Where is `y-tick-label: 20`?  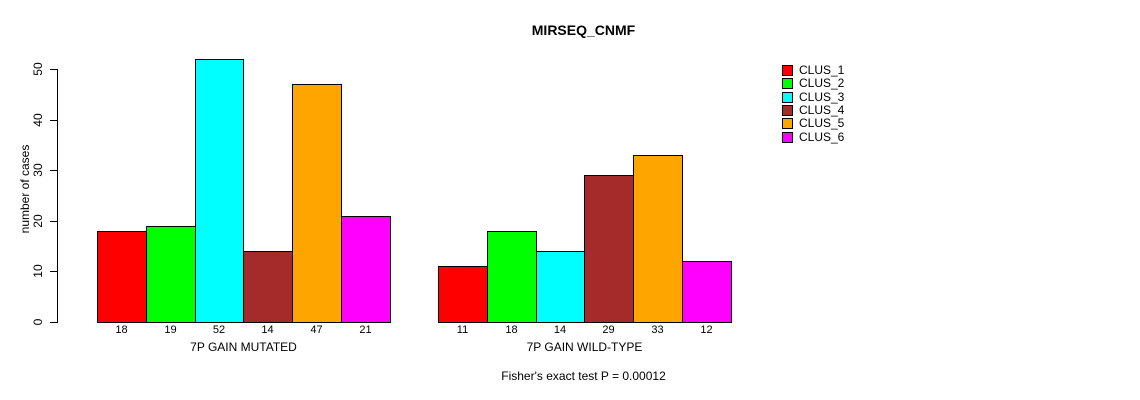
y-tick-label: 20 is located at coordinates (38, 221).